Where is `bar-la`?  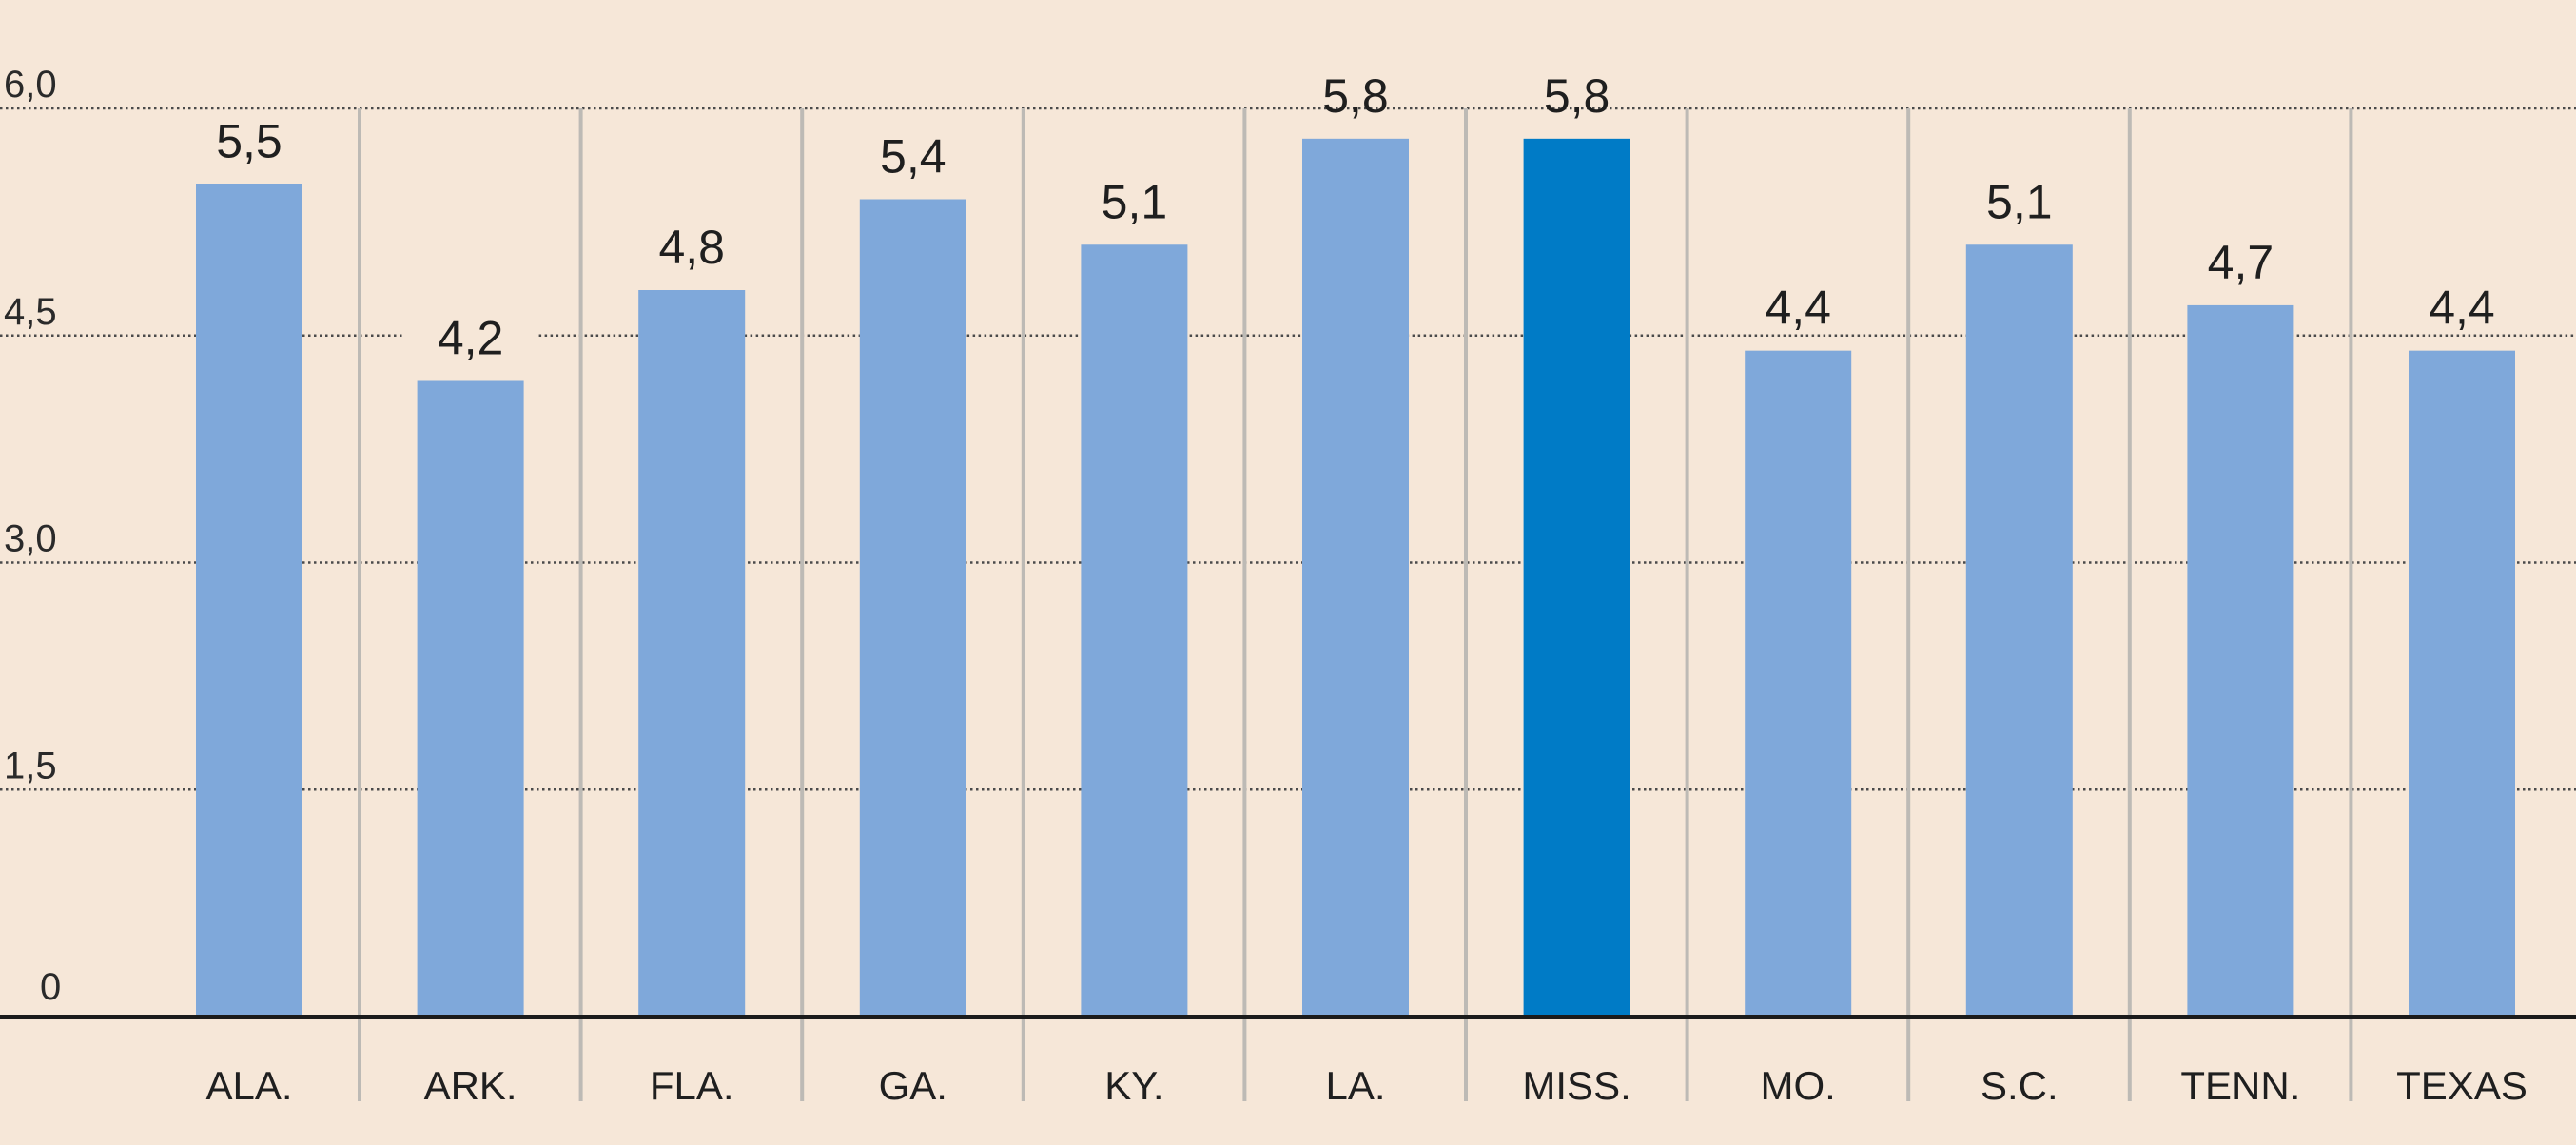
bar-la is located at coordinates (1355, 578).